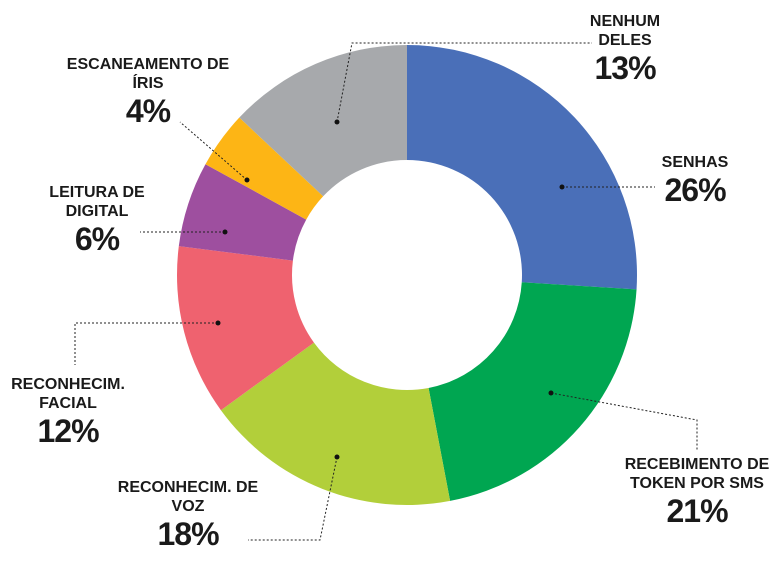 The width and height of the screenshot is (784, 578). Describe the element at coordinates (625, 31) in the screenshot. I see `category-name: NENHUM DELES` at that location.